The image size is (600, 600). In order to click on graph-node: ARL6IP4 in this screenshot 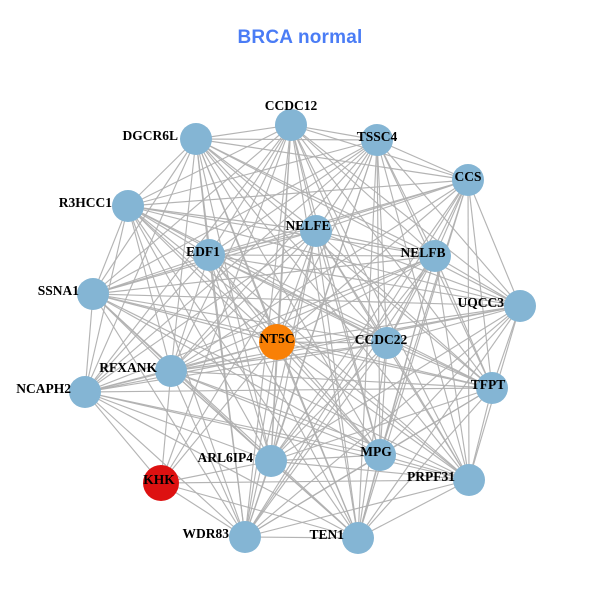, I will do `click(242, 461)`.